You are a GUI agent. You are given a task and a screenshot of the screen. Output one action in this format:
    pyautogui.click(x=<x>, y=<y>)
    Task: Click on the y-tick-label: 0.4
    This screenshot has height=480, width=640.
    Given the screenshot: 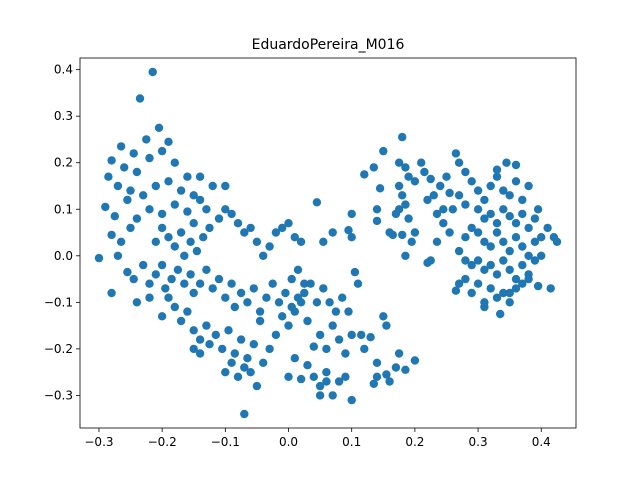 What is the action you would take?
    pyautogui.click(x=63, y=70)
    